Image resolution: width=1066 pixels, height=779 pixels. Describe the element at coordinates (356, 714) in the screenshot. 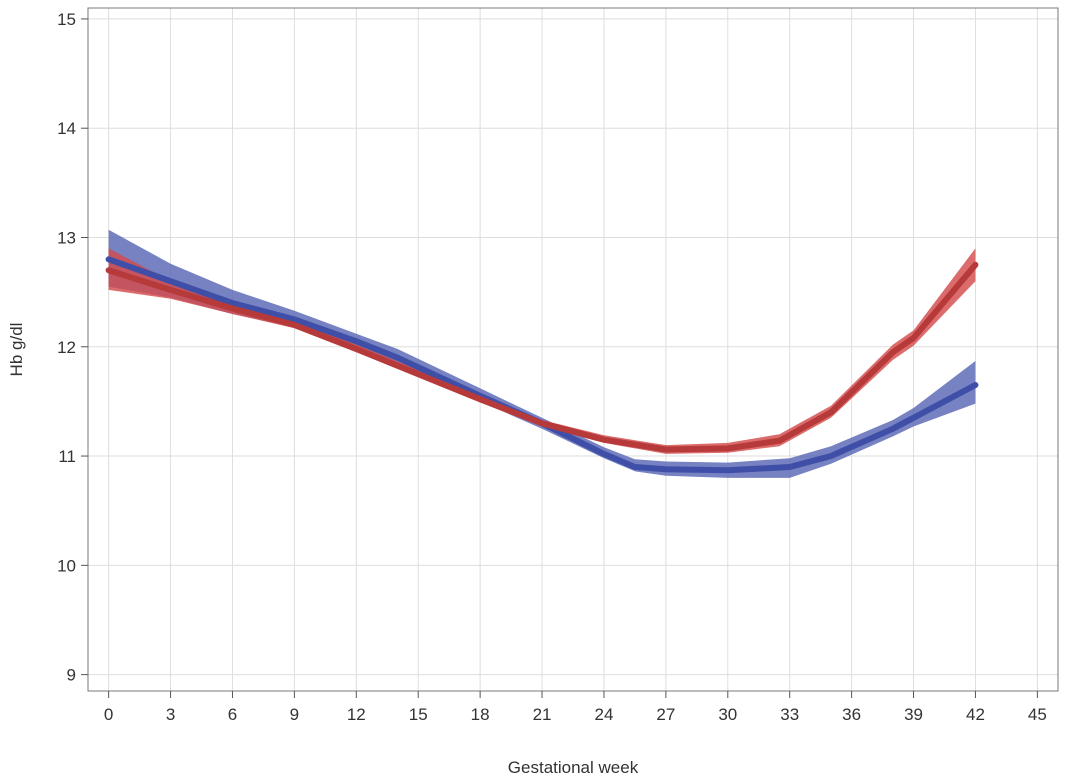

I see `x-tick-label: 12` at that location.